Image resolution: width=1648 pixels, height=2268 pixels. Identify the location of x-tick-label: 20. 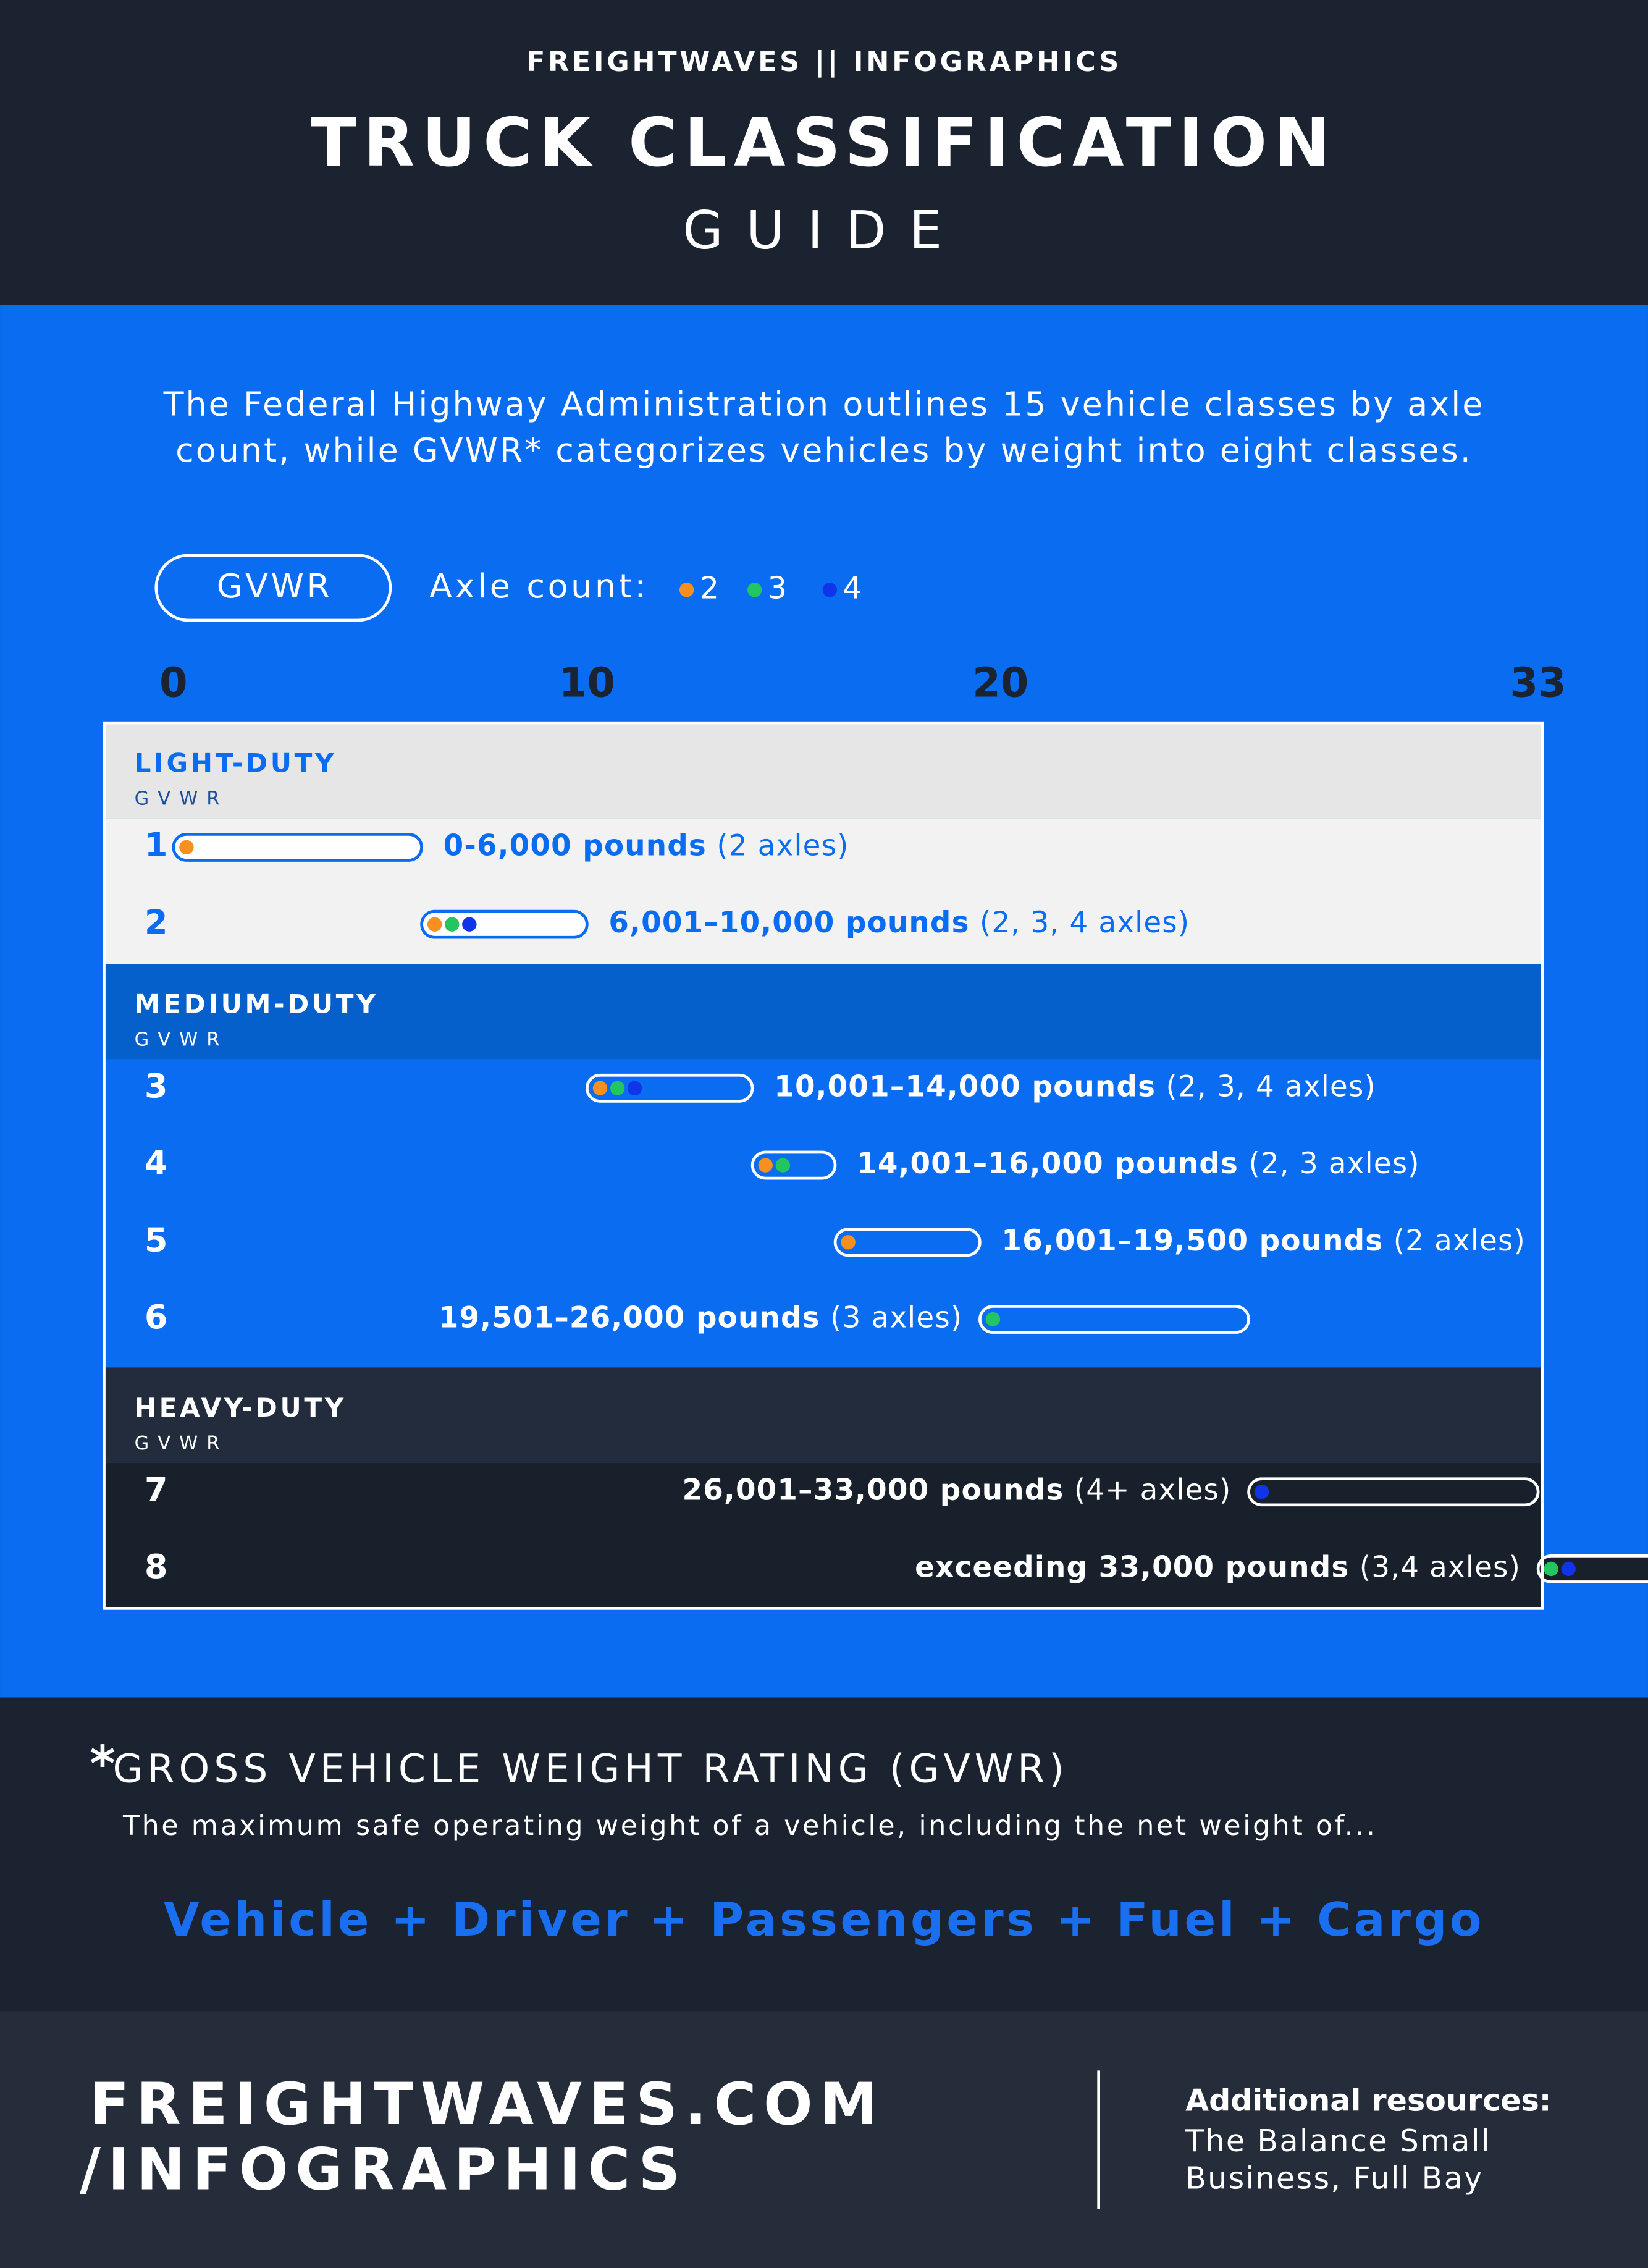
(1000, 682).